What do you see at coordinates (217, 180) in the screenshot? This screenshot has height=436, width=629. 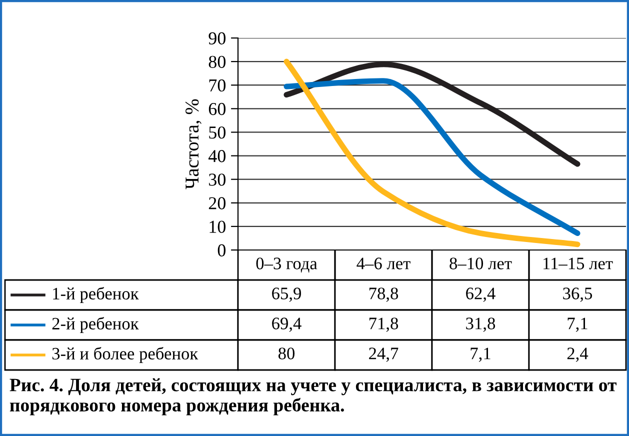 I see `y-tick-label: 30` at bounding box center [217, 180].